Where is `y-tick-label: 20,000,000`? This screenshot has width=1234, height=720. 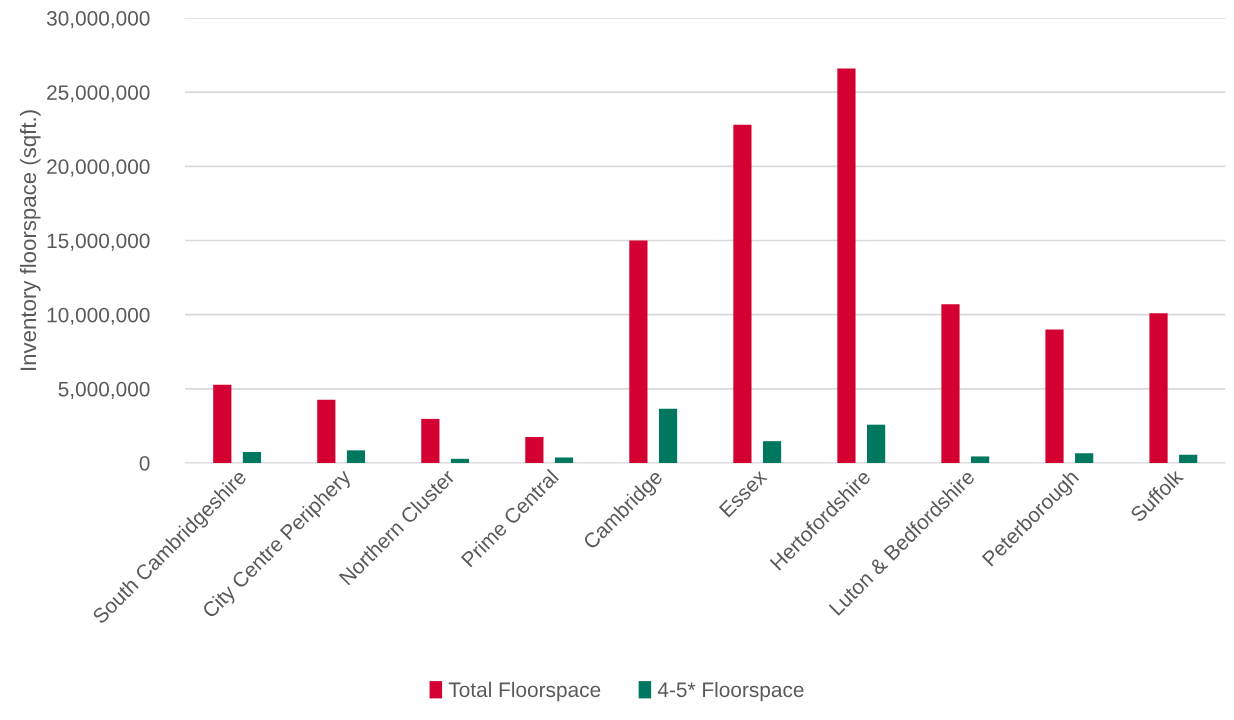
y-tick-label: 20,000,000 is located at coordinates (98, 168).